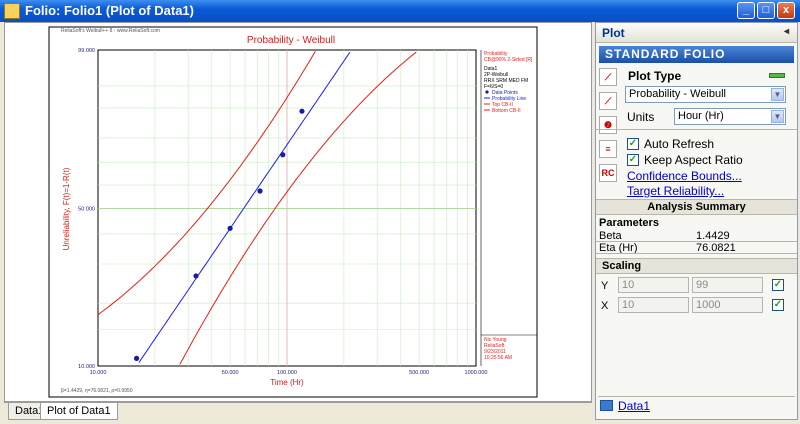 This screenshot has width=800, height=424. I want to click on auto-refresh-checkbox: ✓, so click(633, 144).